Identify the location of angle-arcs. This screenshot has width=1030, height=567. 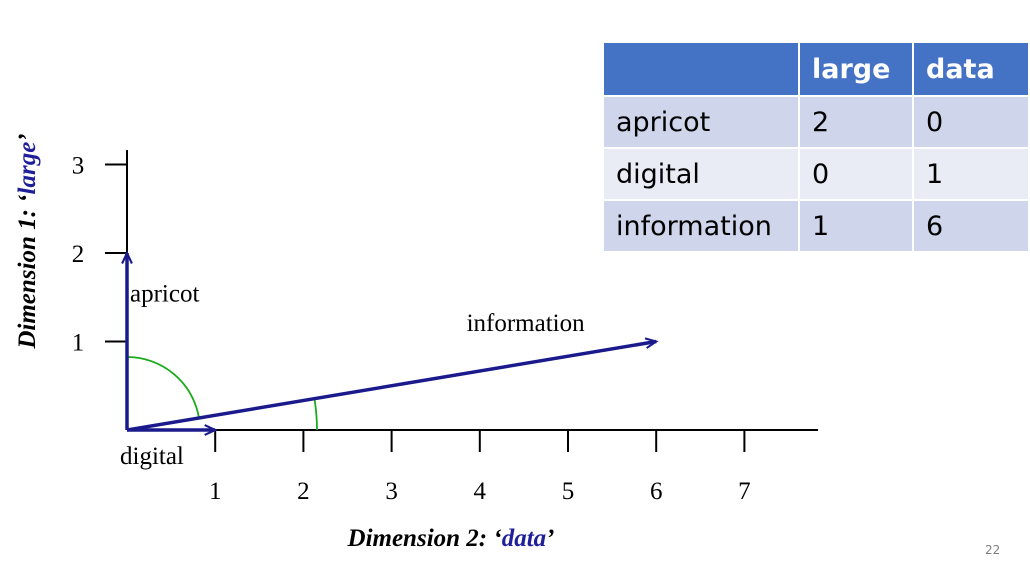
(222, 393).